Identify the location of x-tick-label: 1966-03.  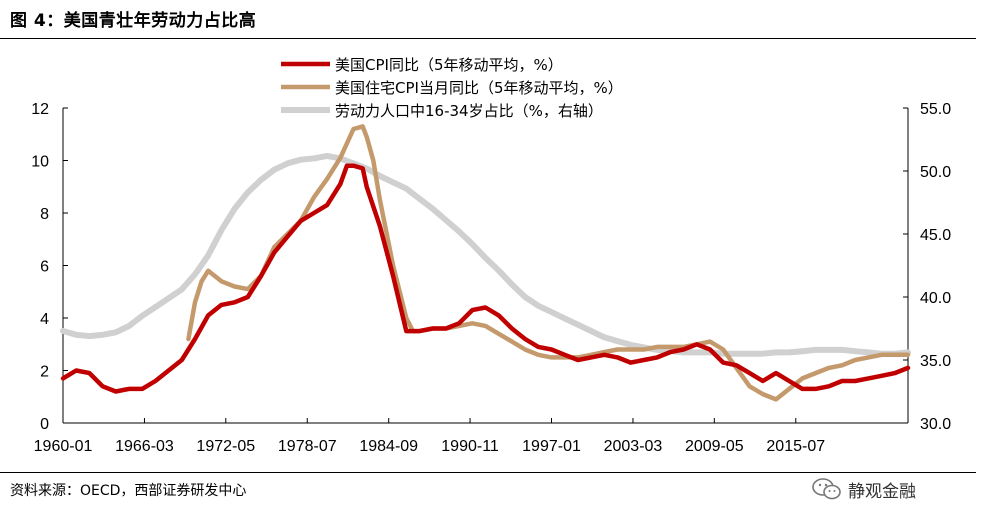
(144, 446).